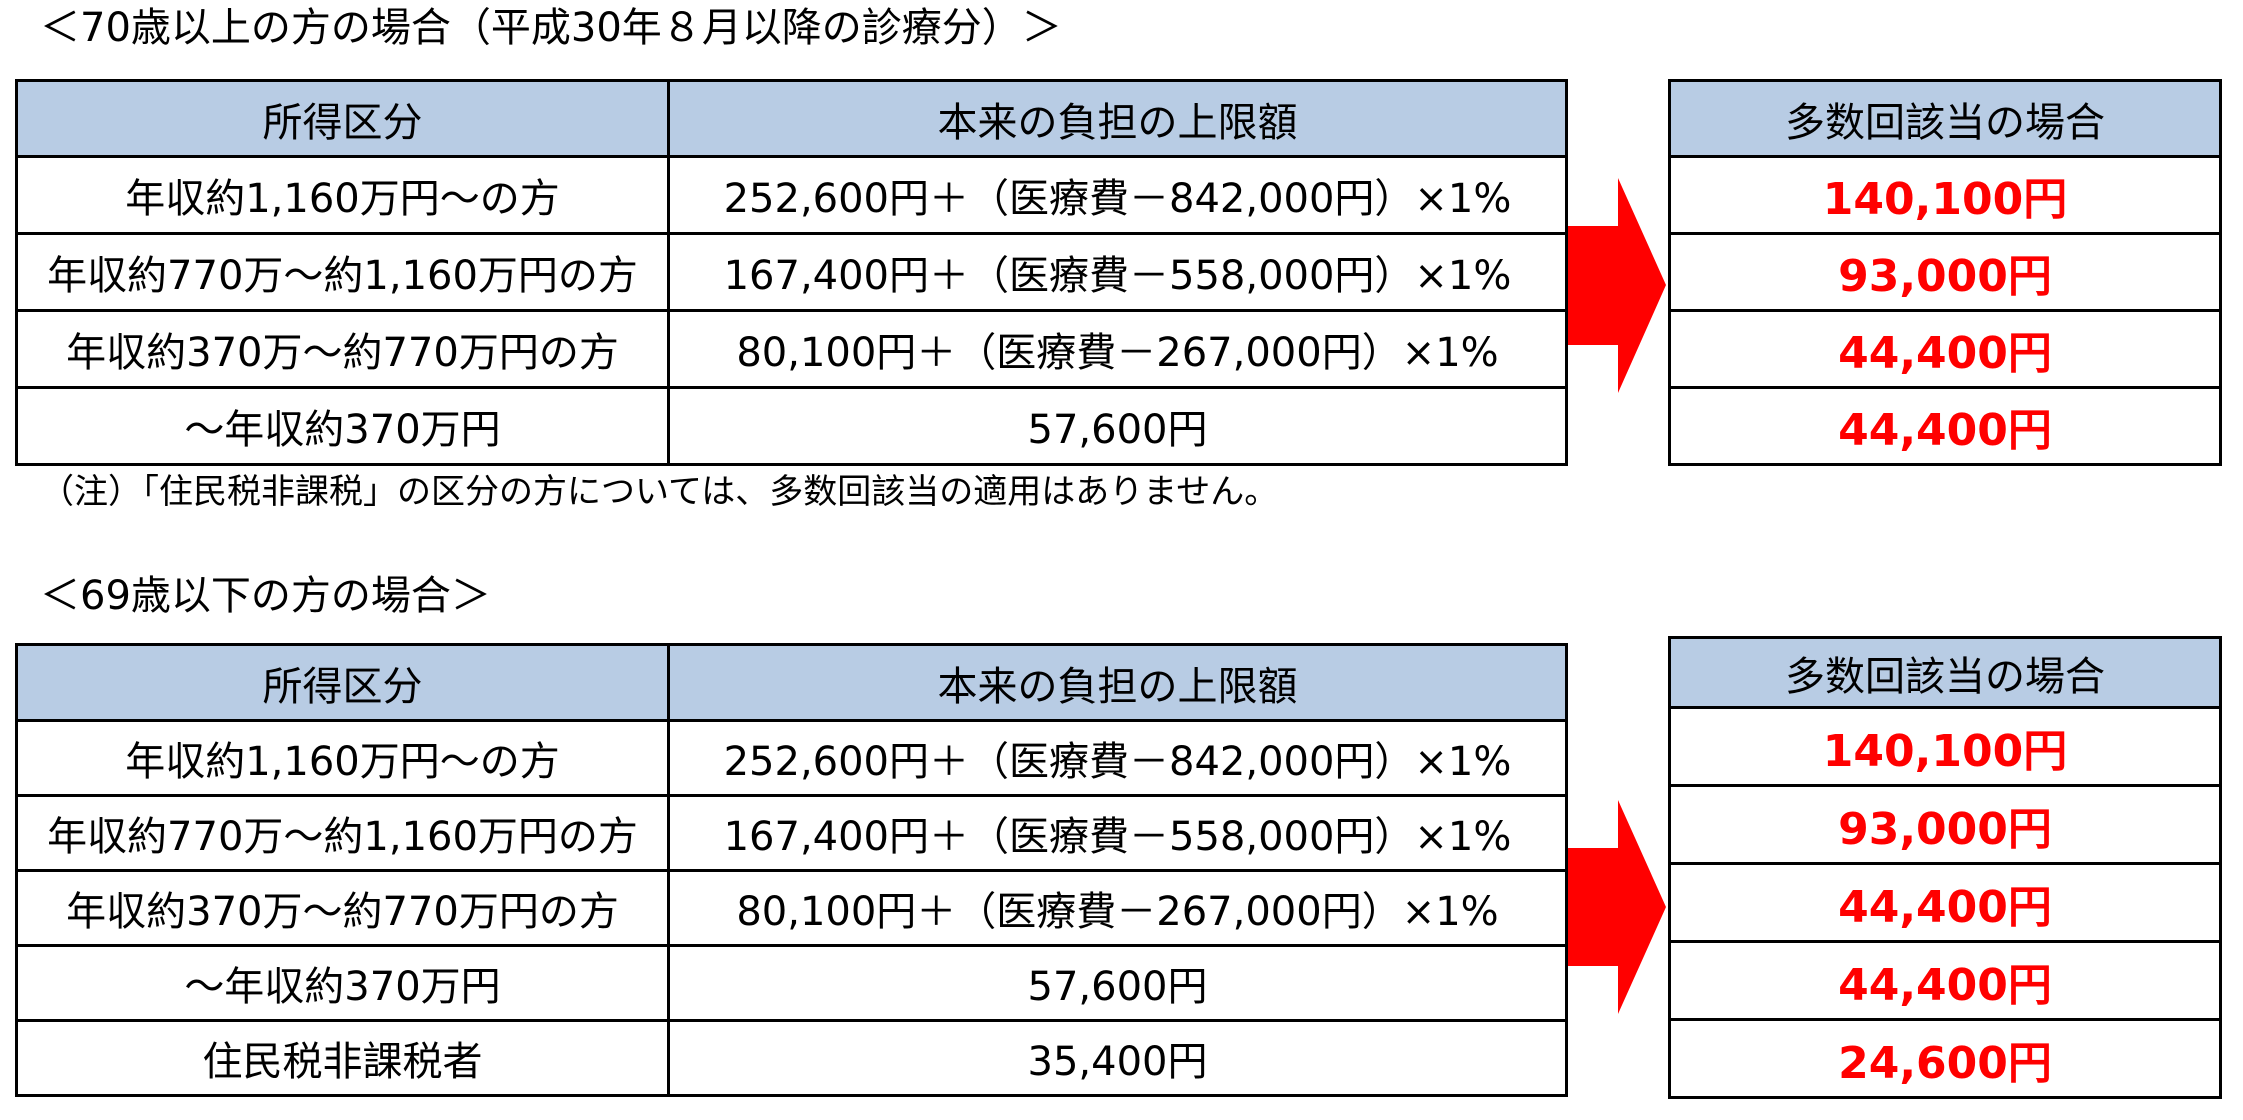 The width and height of the screenshot is (2243, 1120). I want to click on section1-heading: ＜70歳以上の方の場合（平成30年８月以降の診療分）＞, so click(551, 28).